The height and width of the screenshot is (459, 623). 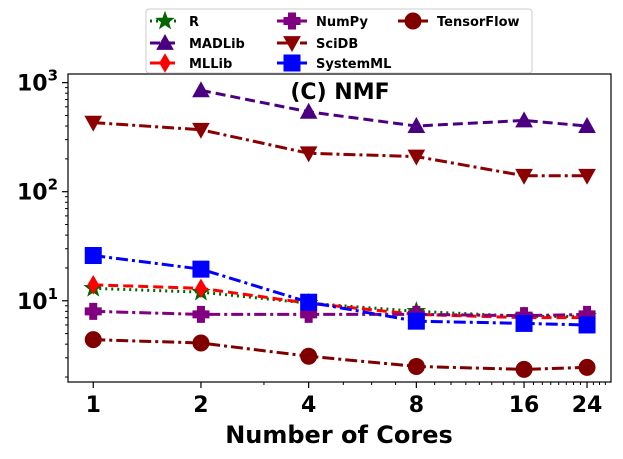 I want to click on series-line-r, so click(x=340, y=302).